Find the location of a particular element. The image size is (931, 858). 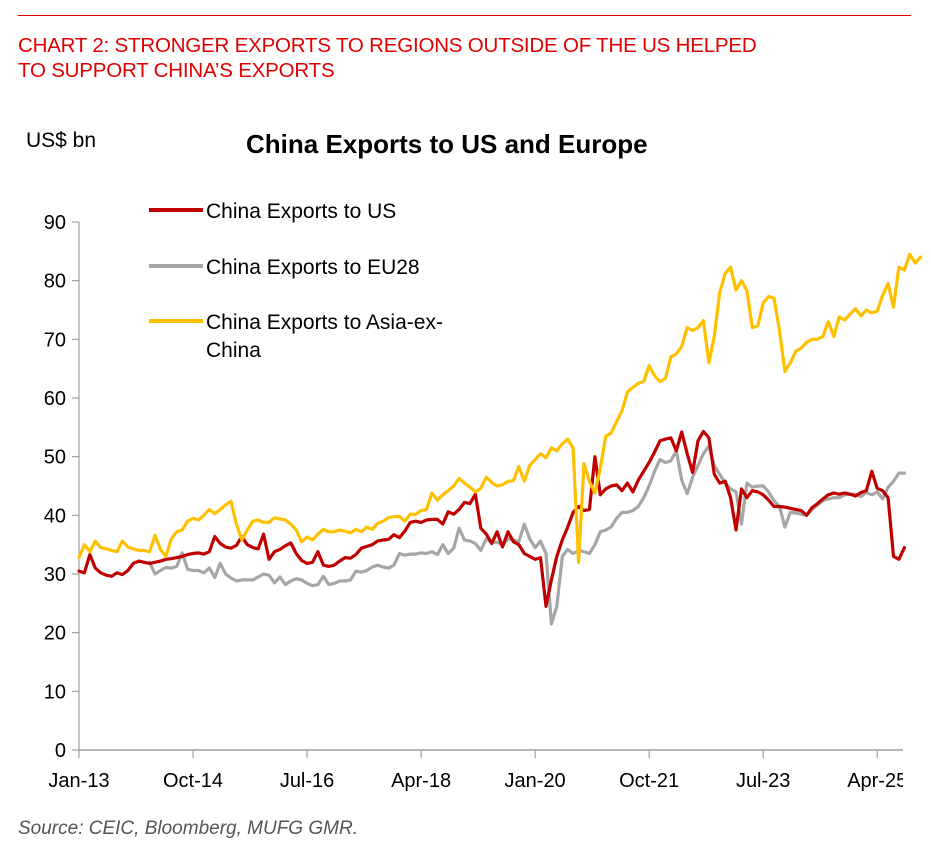

legend-label: China Exports to Asia-ex- is located at coordinates (324, 322).